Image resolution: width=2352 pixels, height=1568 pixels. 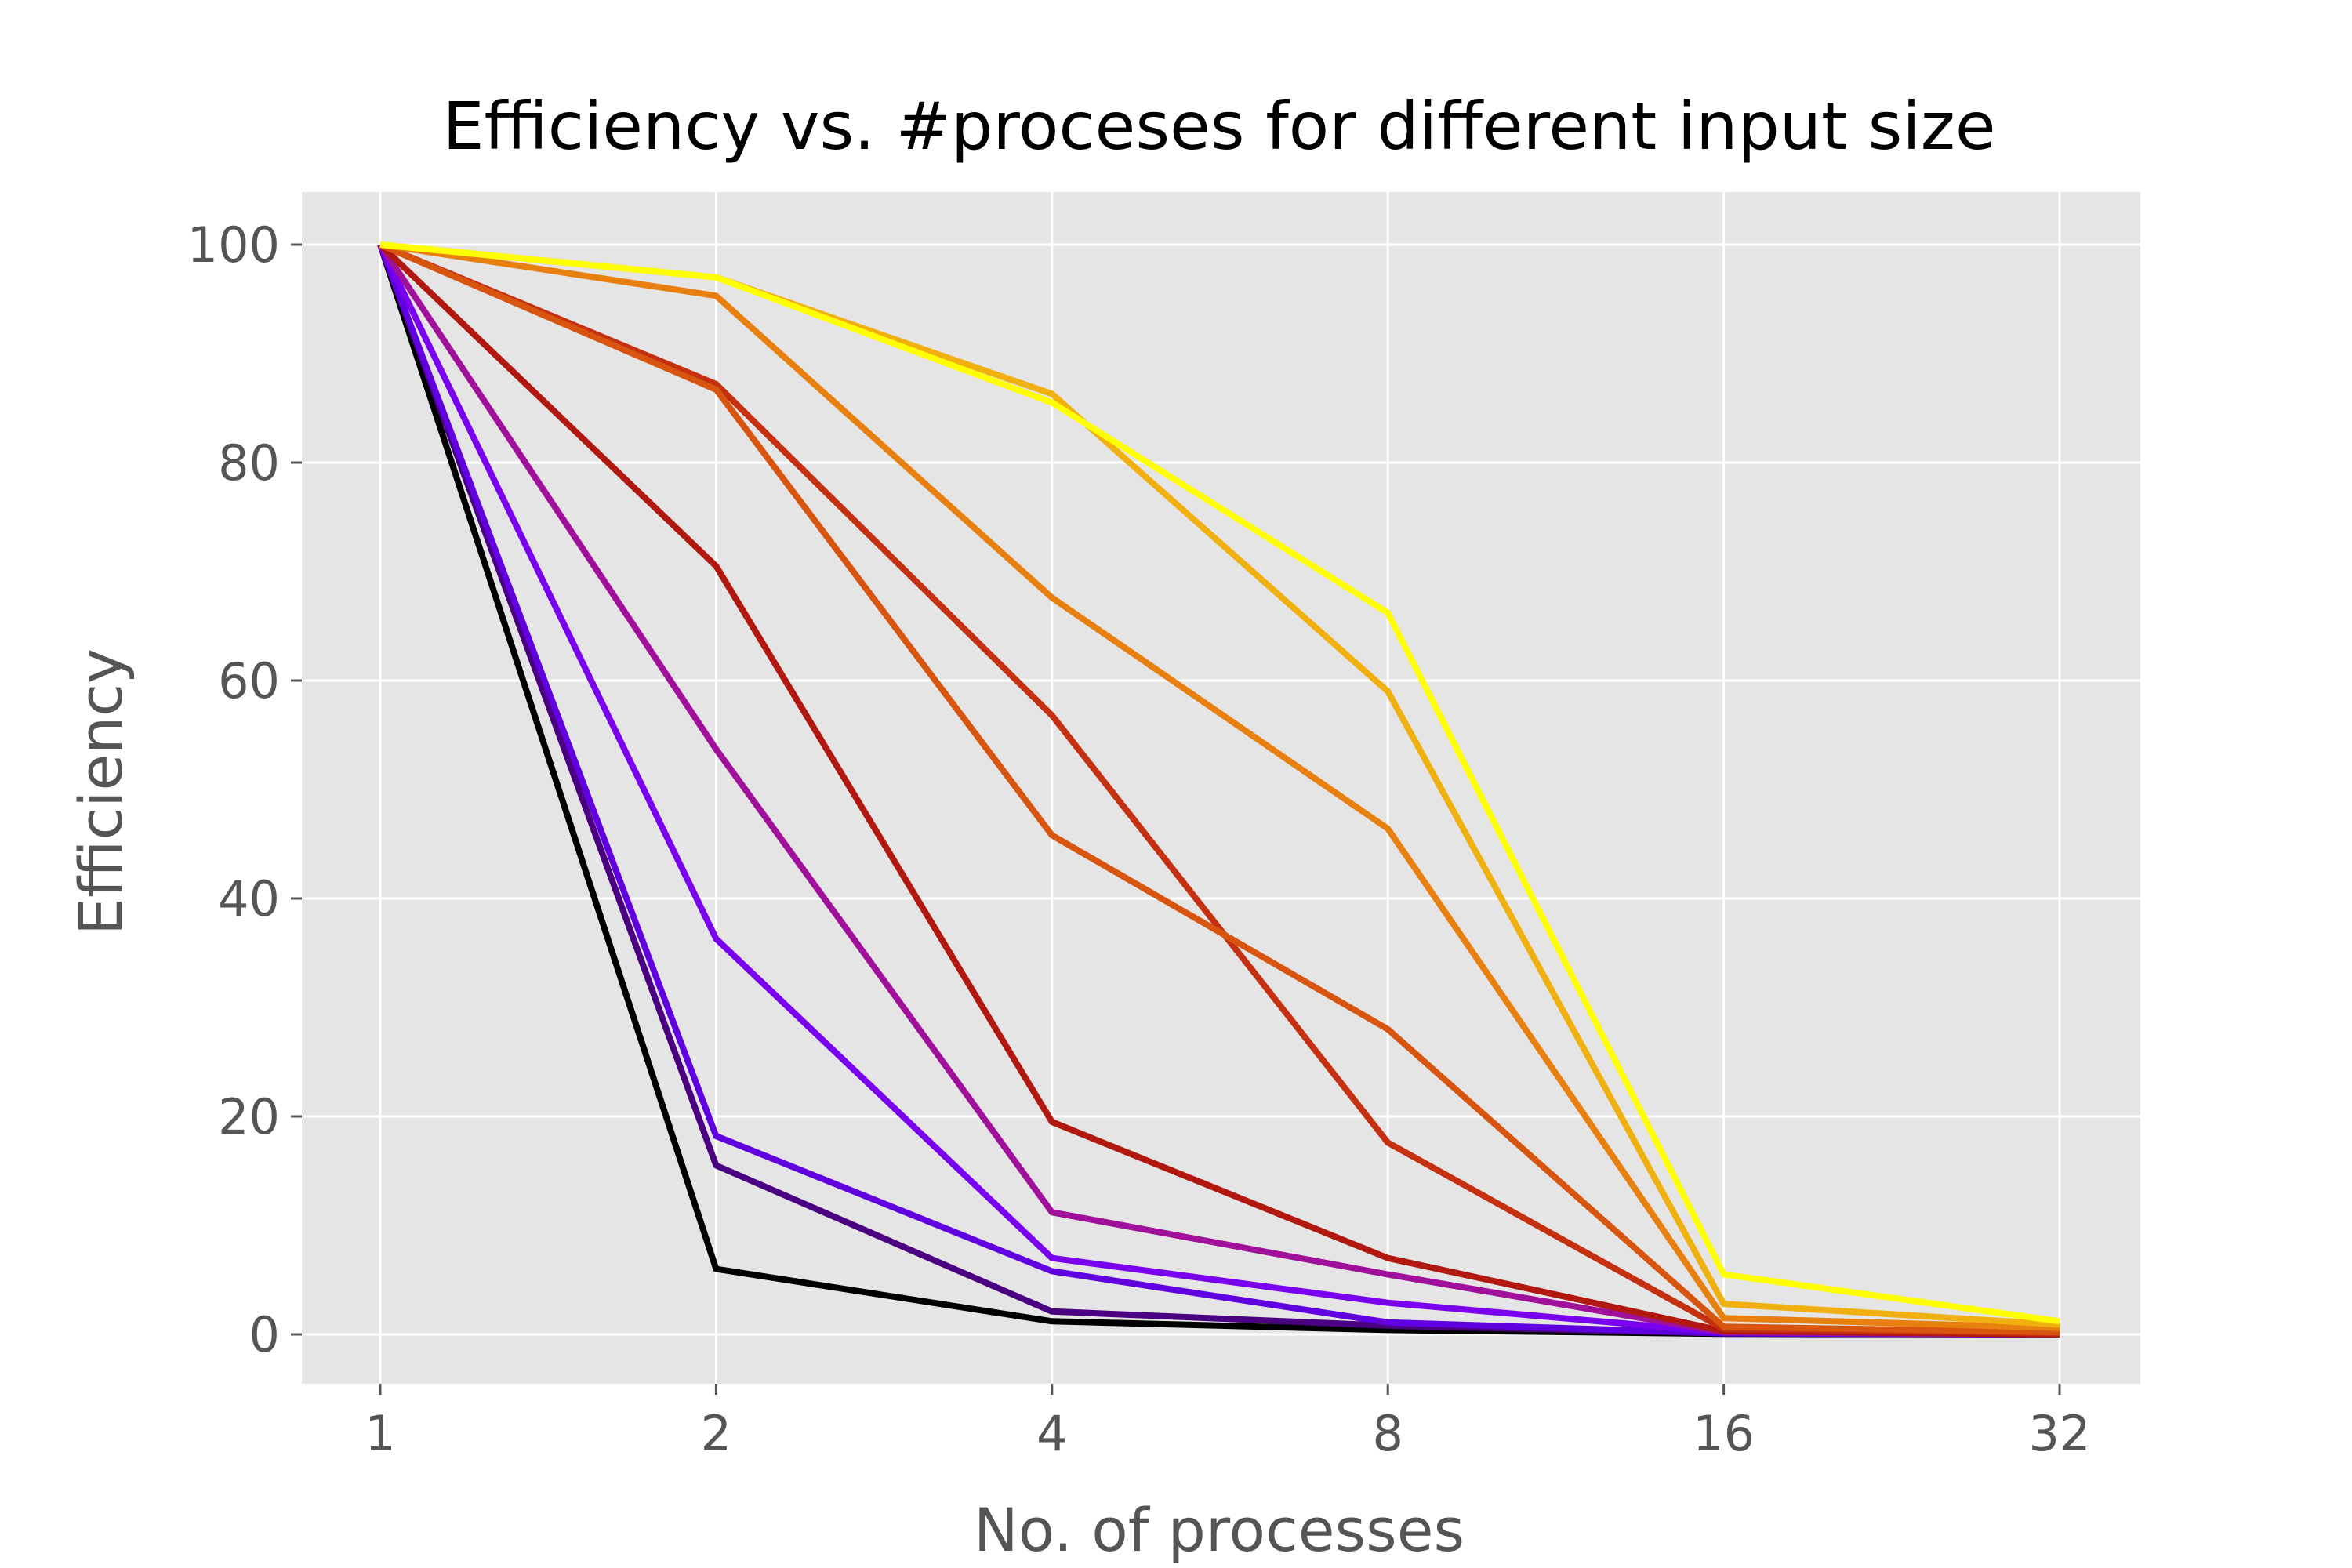 I want to click on x-tick-label: 32, so click(x=2060, y=1433).